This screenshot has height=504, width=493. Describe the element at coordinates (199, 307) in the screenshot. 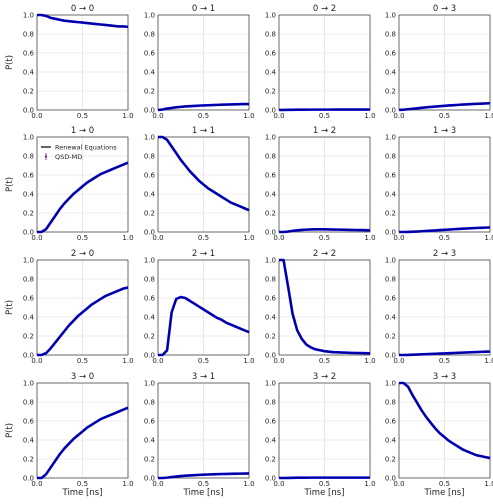

I see `subplot-2-1: 2 → 1 0.0 0.2 0.4 0.6 0.8 1.0 0.0 0.5 1.0` at that location.